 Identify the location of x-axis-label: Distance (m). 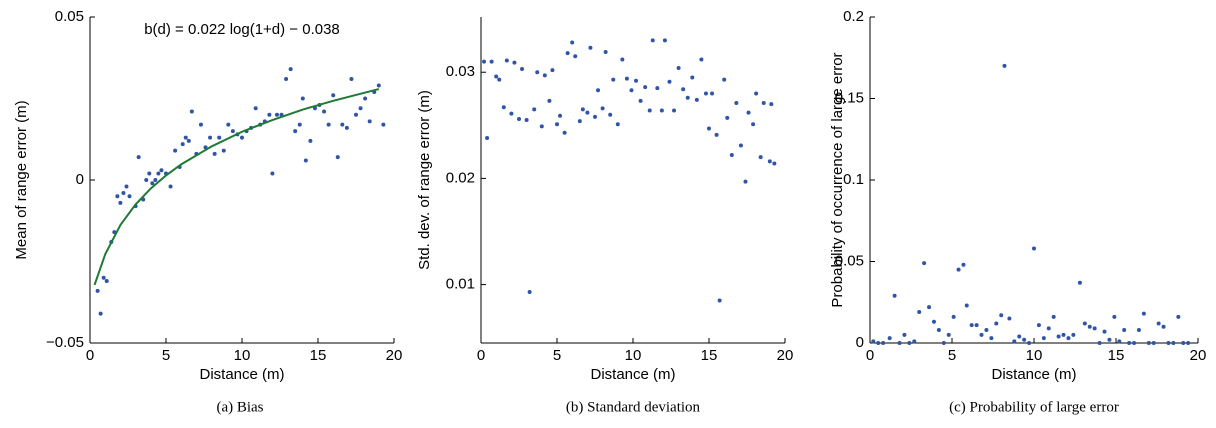
(1033, 374).